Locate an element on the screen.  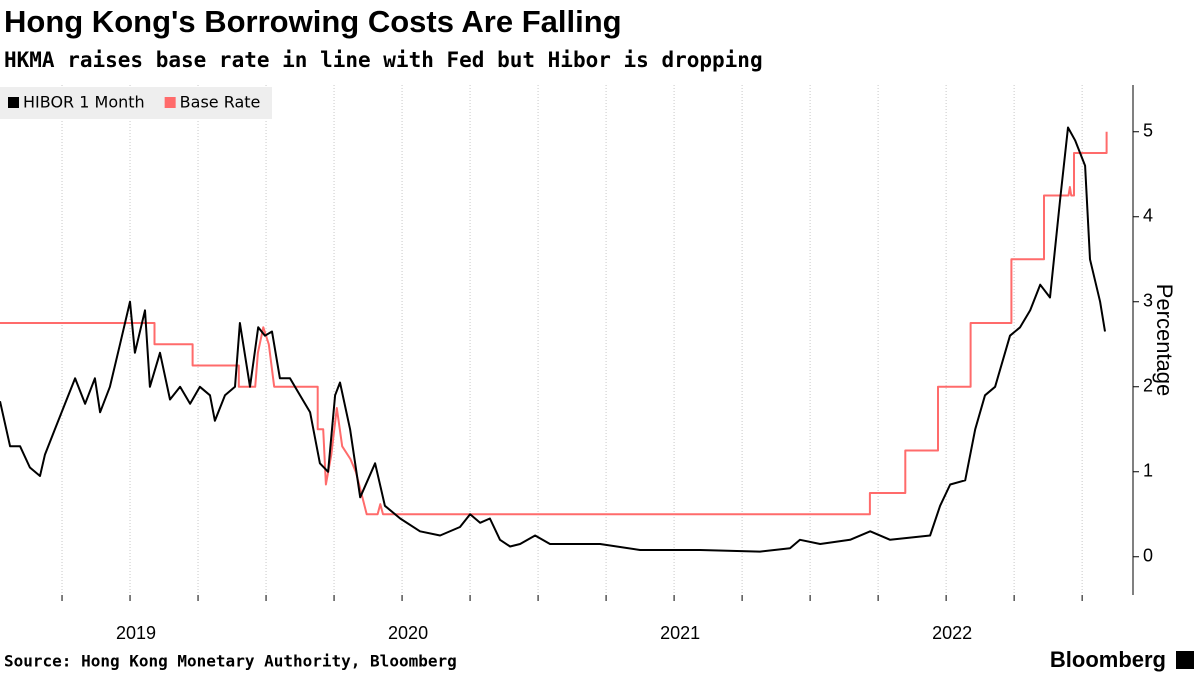
legend-box is located at coordinates (136, 103).